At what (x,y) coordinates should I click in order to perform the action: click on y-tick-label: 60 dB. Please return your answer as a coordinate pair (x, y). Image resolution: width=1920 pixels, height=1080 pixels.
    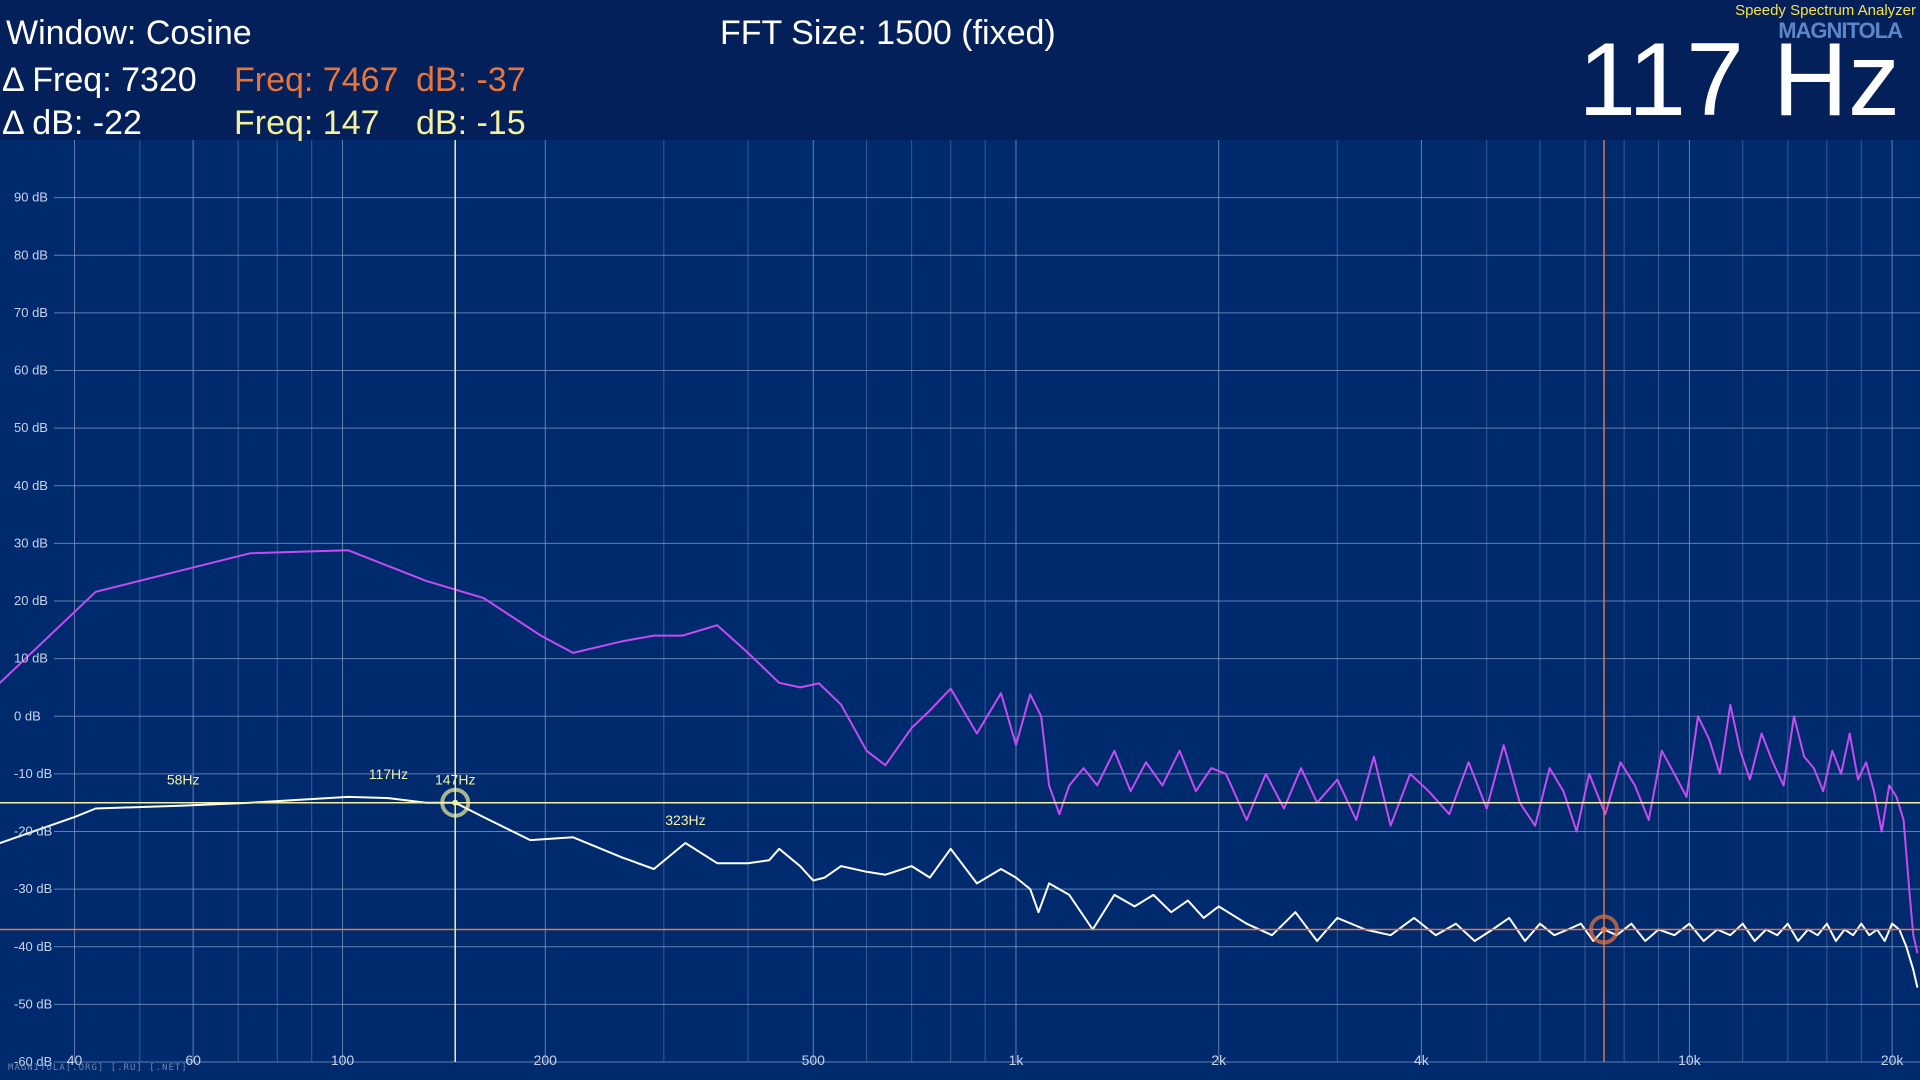
    Looking at the image, I should click on (31, 370).